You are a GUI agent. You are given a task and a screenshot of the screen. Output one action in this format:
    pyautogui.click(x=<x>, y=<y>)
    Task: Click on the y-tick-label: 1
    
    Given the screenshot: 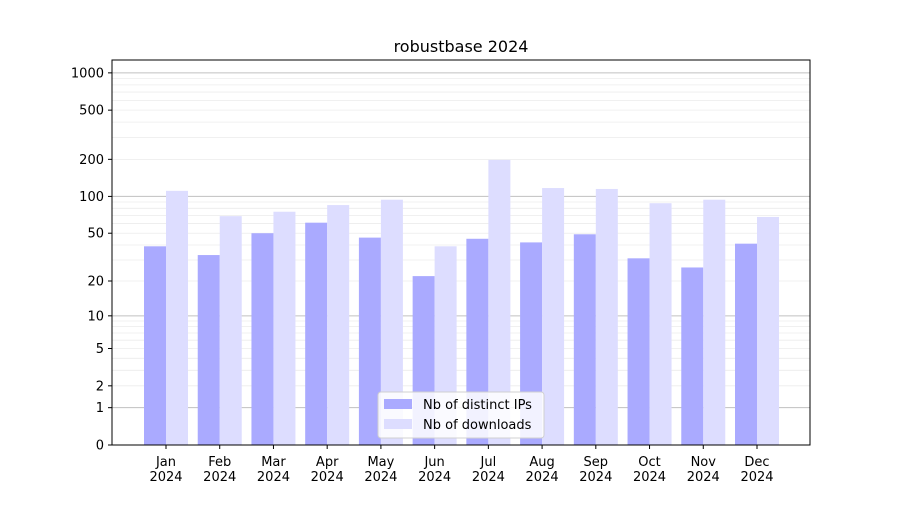 What is the action you would take?
    pyautogui.click(x=100, y=408)
    